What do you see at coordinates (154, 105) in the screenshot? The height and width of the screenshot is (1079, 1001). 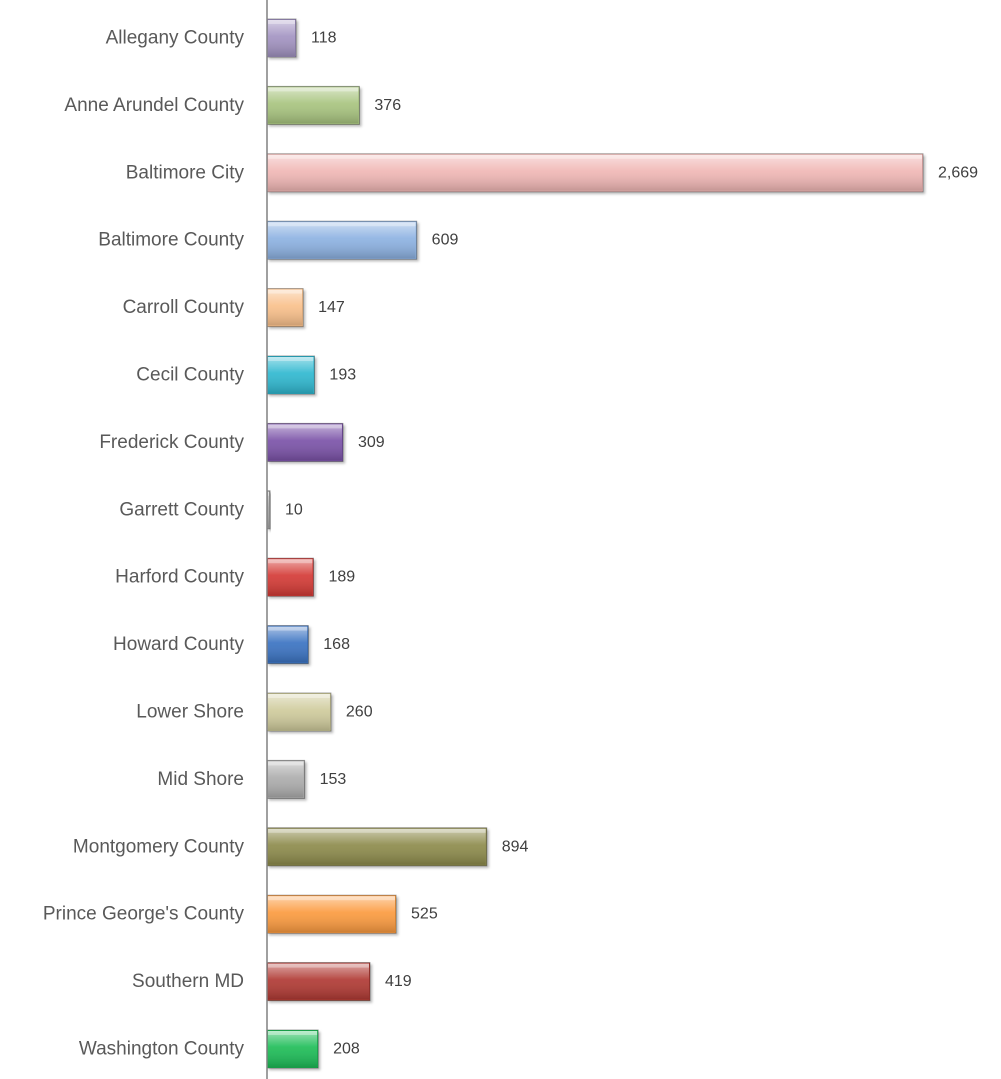 I see `category-label-anne-arundel-county: Anne Arundel County` at bounding box center [154, 105].